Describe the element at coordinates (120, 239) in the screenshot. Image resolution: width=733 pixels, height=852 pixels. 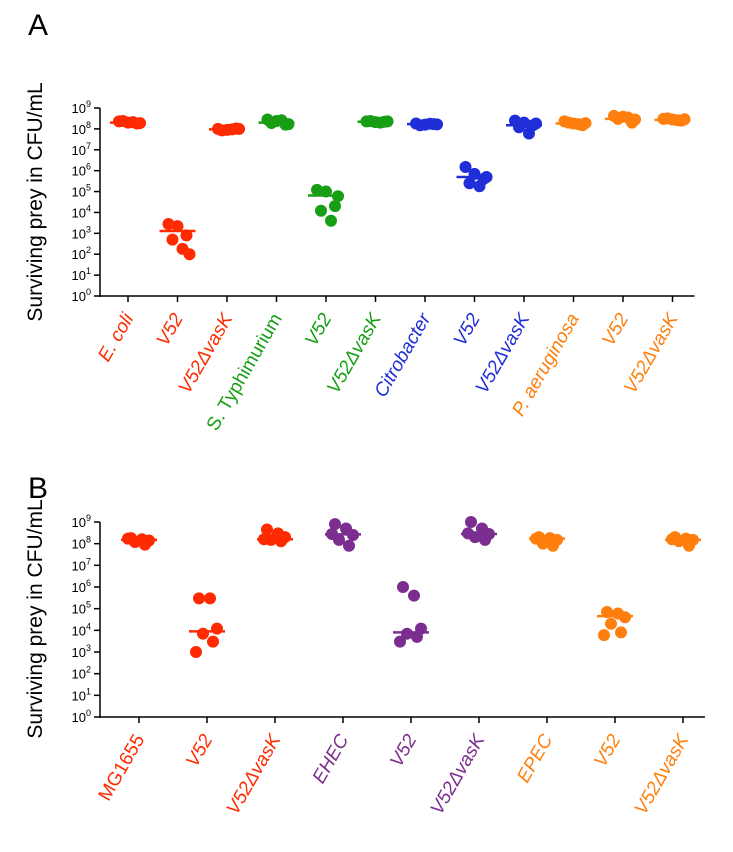
I see `category-group: E. coli` at that location.